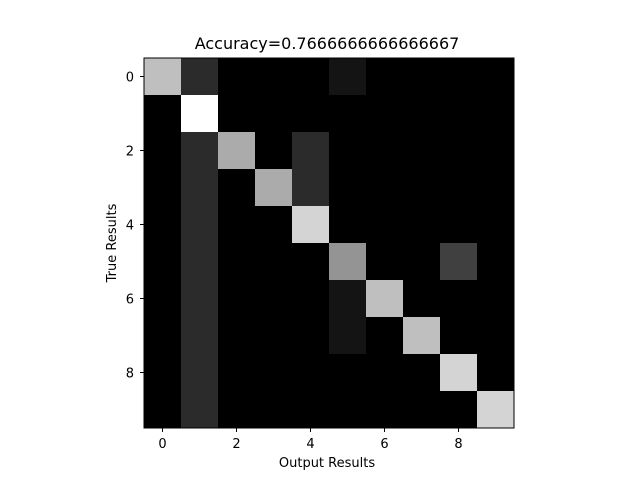  Describe the element at coordinates (348, 225) in the screenshot. I see `heatmap-cell-r4-c5` at that location.